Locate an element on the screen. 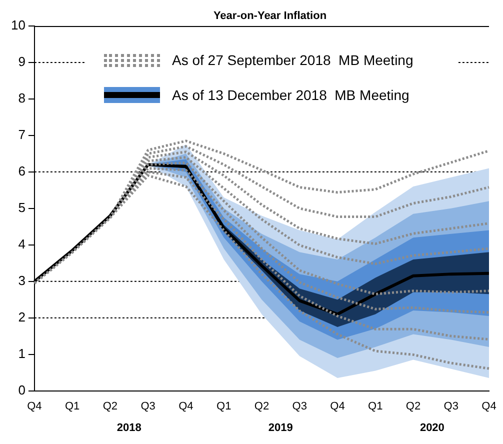 The width and height of the screenshot is (503, 444). chart-title: Year-on-Year Inflation is located at coordinates (270, 16).